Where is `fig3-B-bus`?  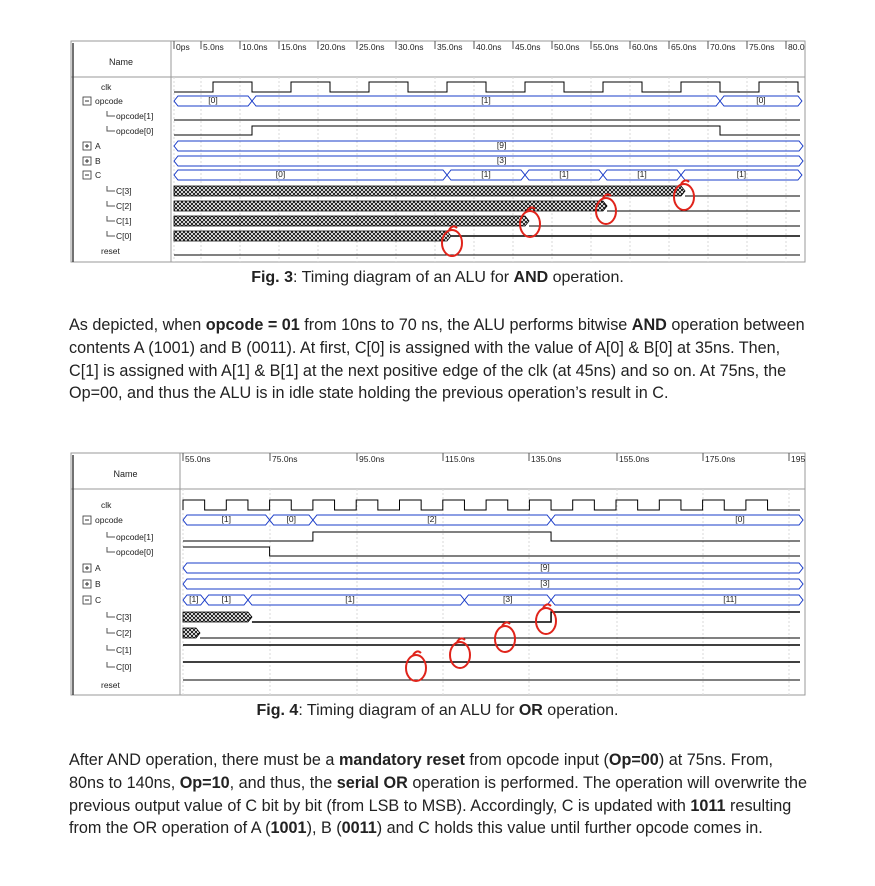
fig3-B-bus is located at coordinates (488, 161).